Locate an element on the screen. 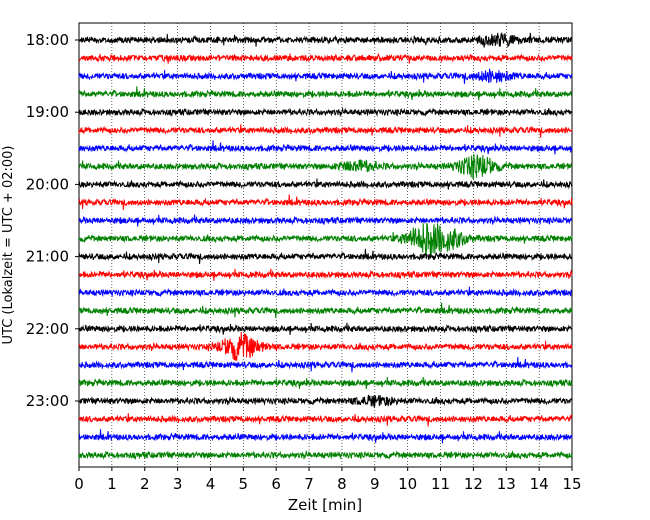 The width and height of the screenshot is (650, 520). x-tick-label: 0 is located at coordinates (79, 484).